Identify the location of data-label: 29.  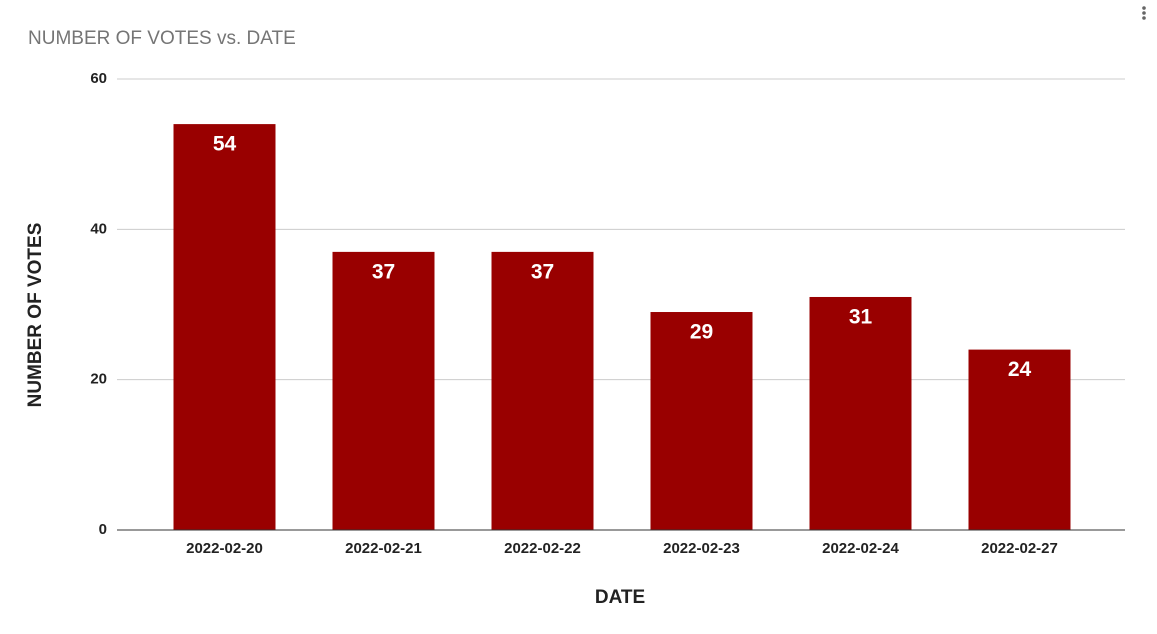
(701, 332).